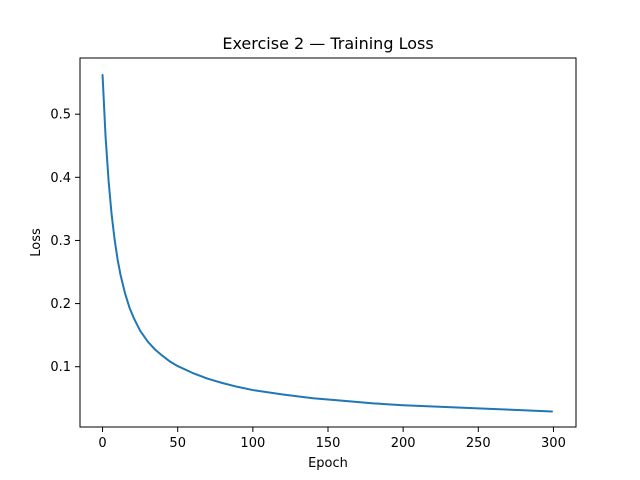 The height and width of the screenshot is (480, 640). What do you see at coordinates (327, 43) in the screenshot?
I see `chart-title: Exercise 2 — Training Loss` at bounding box center [327, 43].